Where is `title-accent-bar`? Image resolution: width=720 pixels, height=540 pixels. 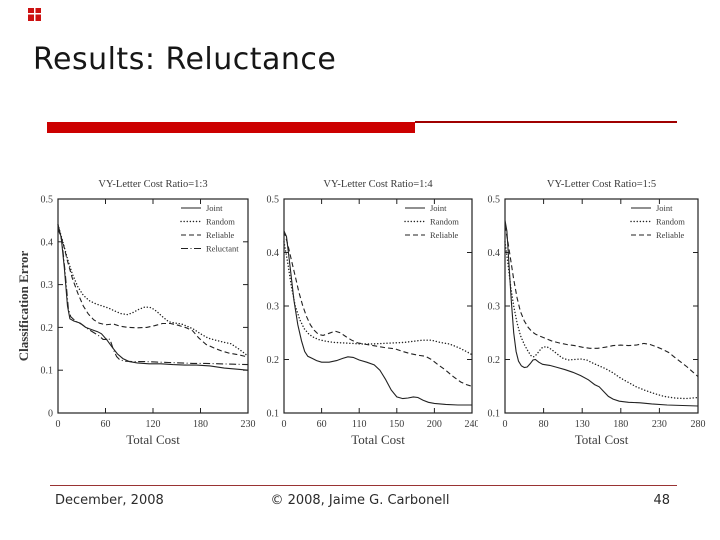
title-accent-bar is located at coordinates (231, 127).